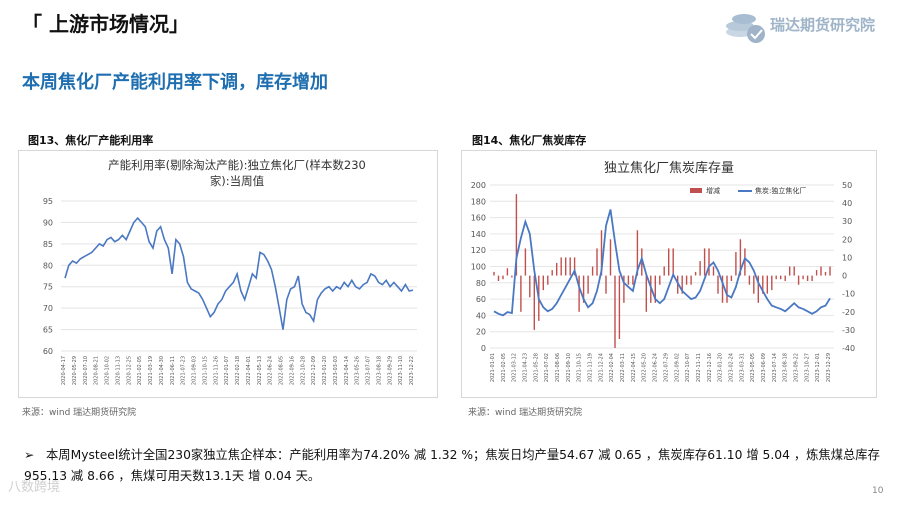  What do you see at coordinates (848, 330) in the screenshot?
I see `y-right-tick-label: -30` at bounding box center [848, 330].